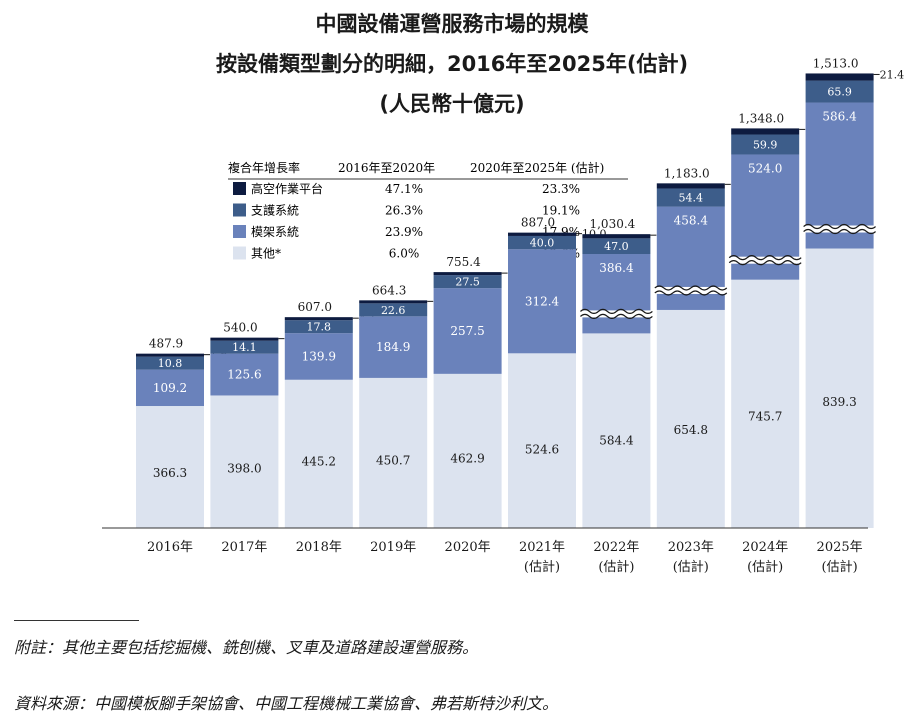  Describe the element at coordinates (691, 198) in the screenshot. I see `segment-label: 54.4` at that location.